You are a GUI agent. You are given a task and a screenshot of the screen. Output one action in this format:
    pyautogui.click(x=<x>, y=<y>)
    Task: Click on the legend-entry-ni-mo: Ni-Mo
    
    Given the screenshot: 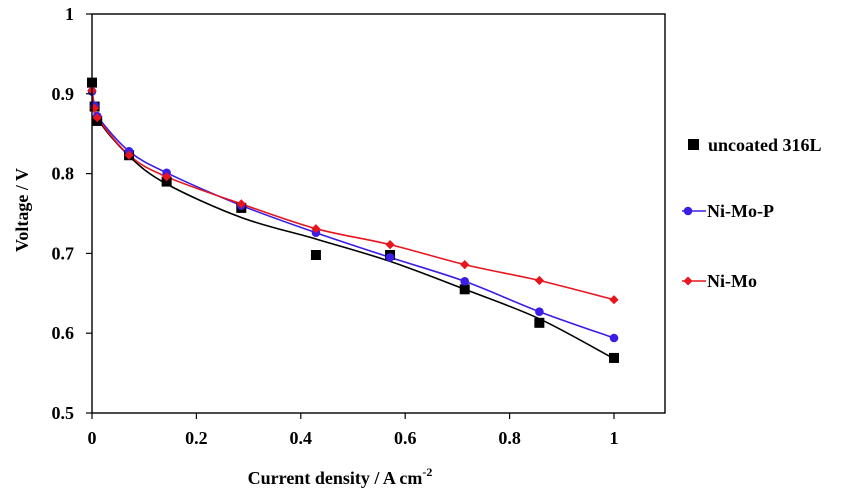 What is the action you would take?
    pyautogui.click(x=719, y=281)
    